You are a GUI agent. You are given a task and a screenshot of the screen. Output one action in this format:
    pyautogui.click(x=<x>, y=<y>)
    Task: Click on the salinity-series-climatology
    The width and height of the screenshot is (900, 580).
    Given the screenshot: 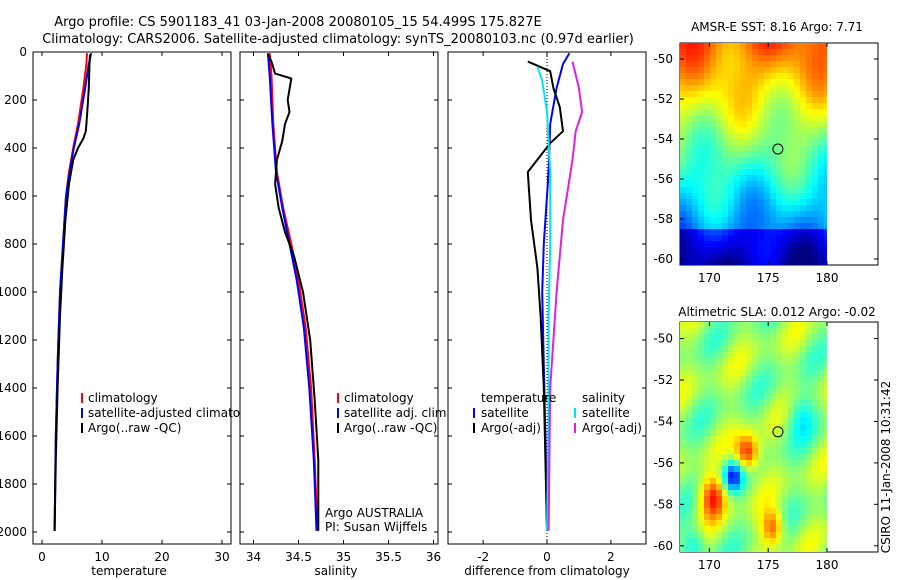 What is the action you would take?
    pyautogui.click(x=293, y=292)
    